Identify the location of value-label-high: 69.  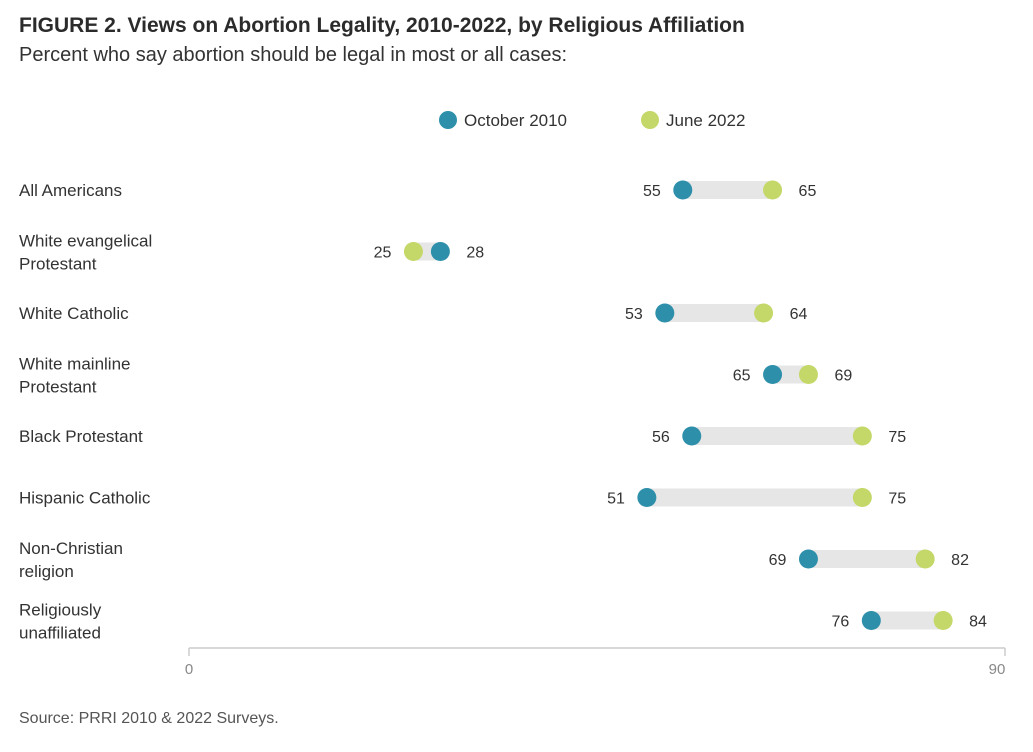
(843, 376).